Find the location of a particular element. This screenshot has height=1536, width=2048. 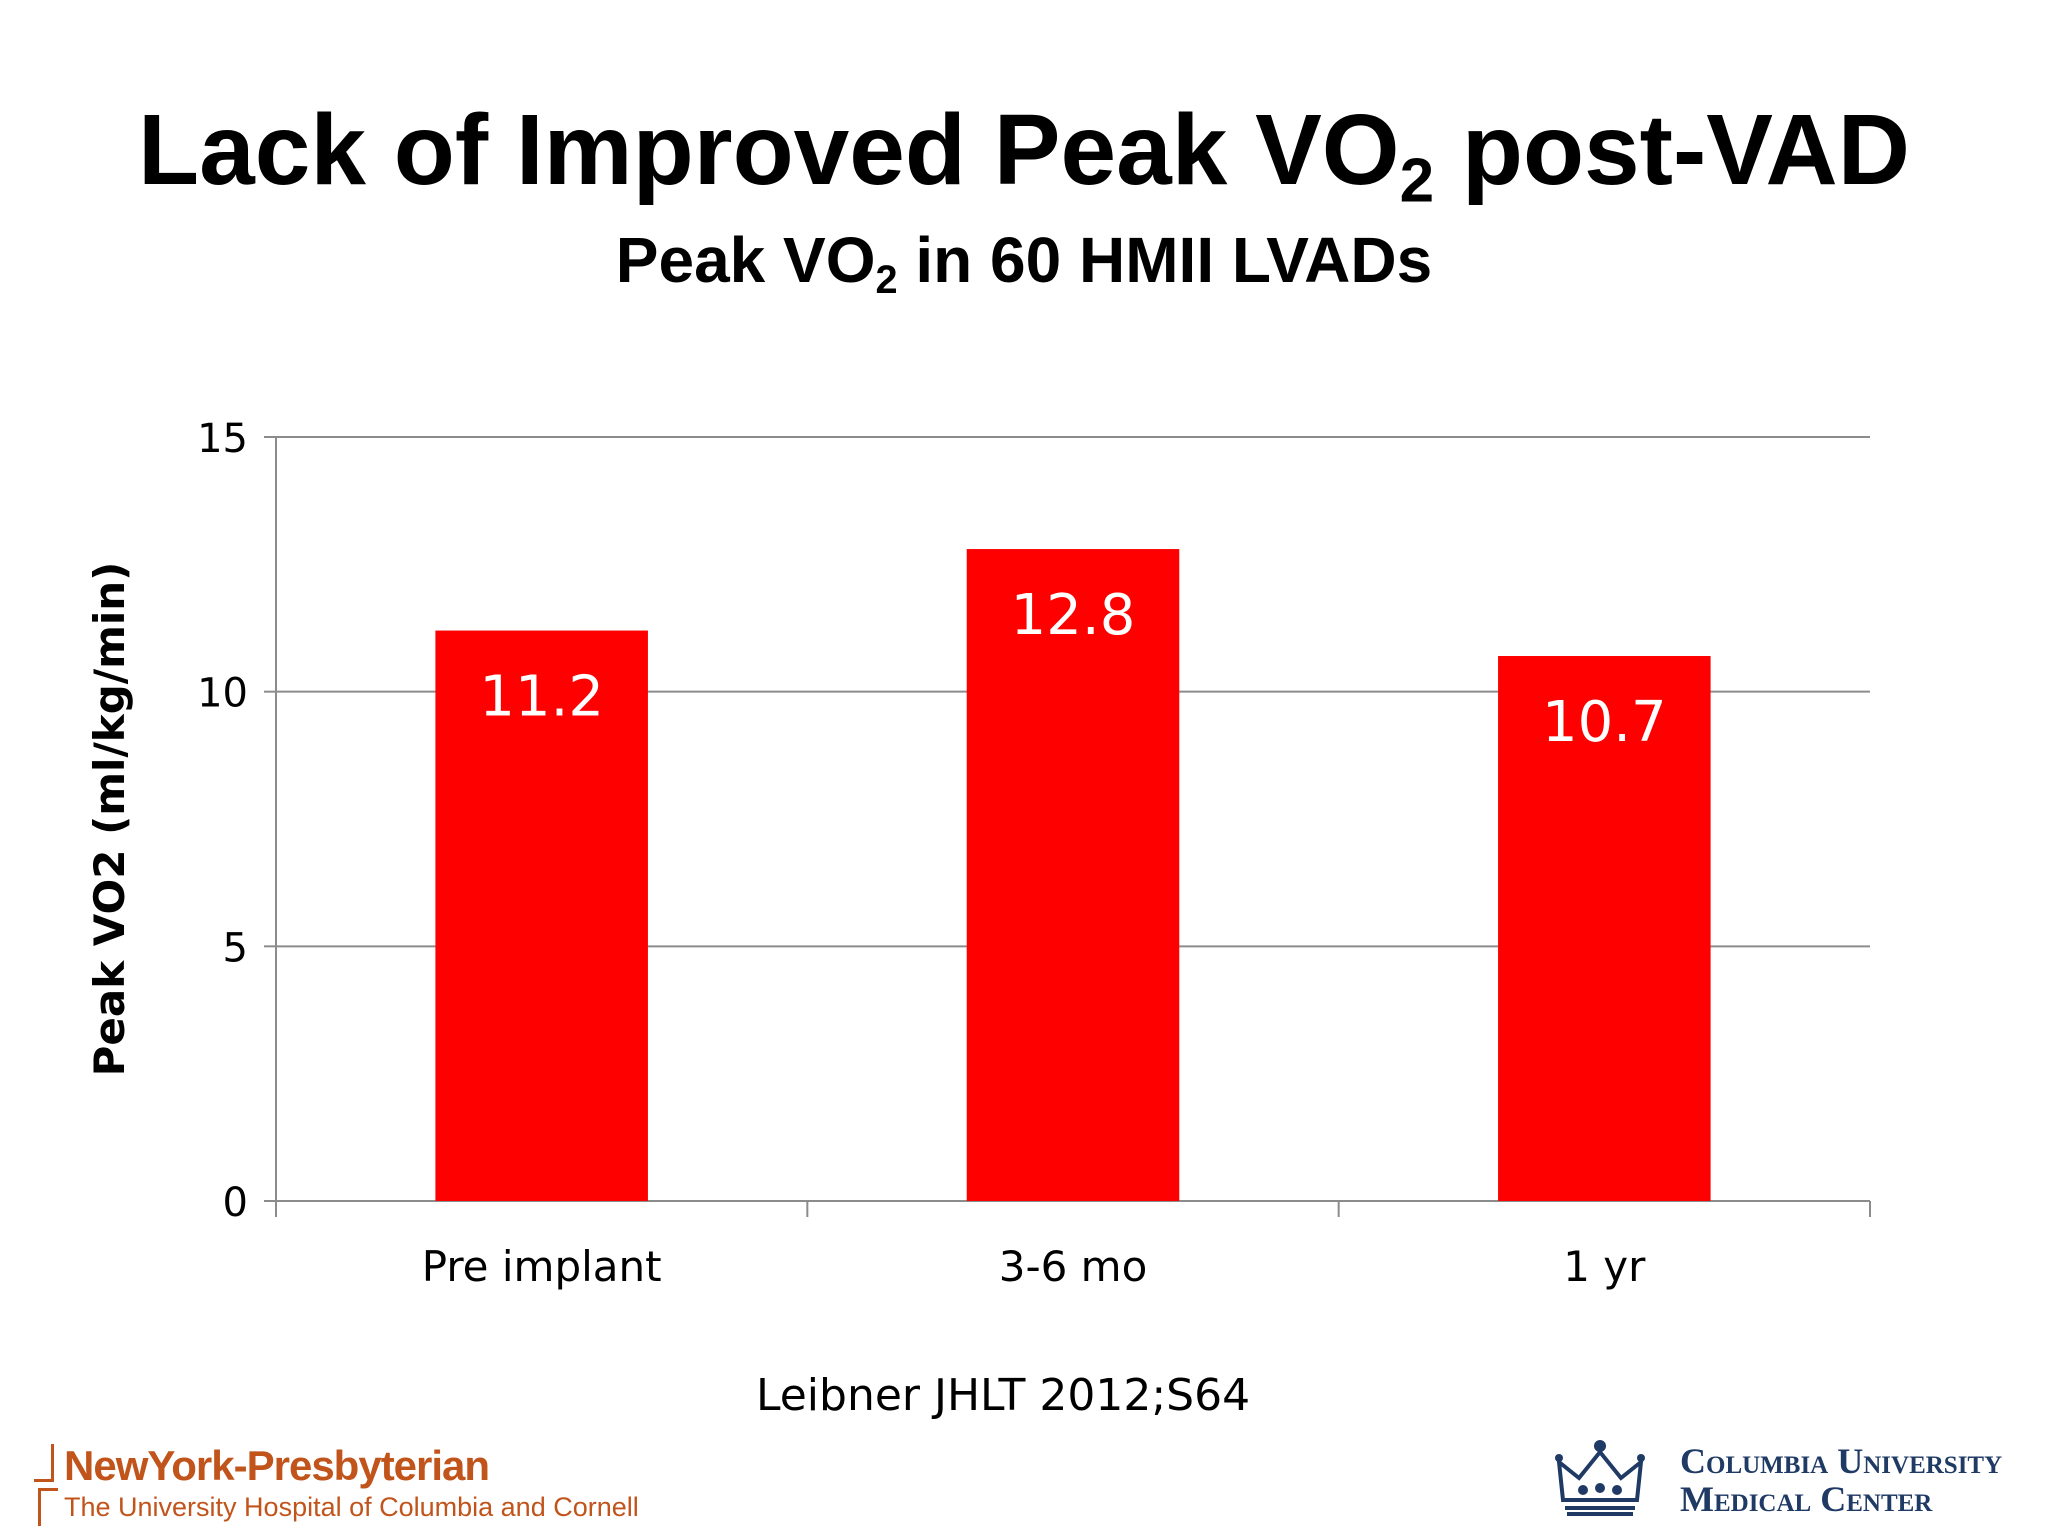

cumc-logo-line2: Medical Center is located at coordinates (1806, 1499).